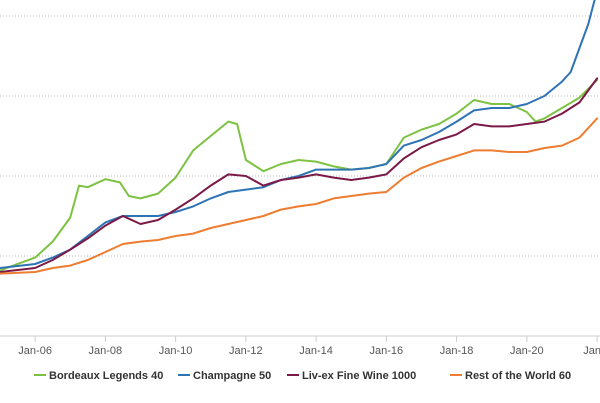 This screenshot has height=403, width=600. Describe the element at coordinates (176, 351) in the screenshot. I see `x-tick-label: Jan-10` at that location.